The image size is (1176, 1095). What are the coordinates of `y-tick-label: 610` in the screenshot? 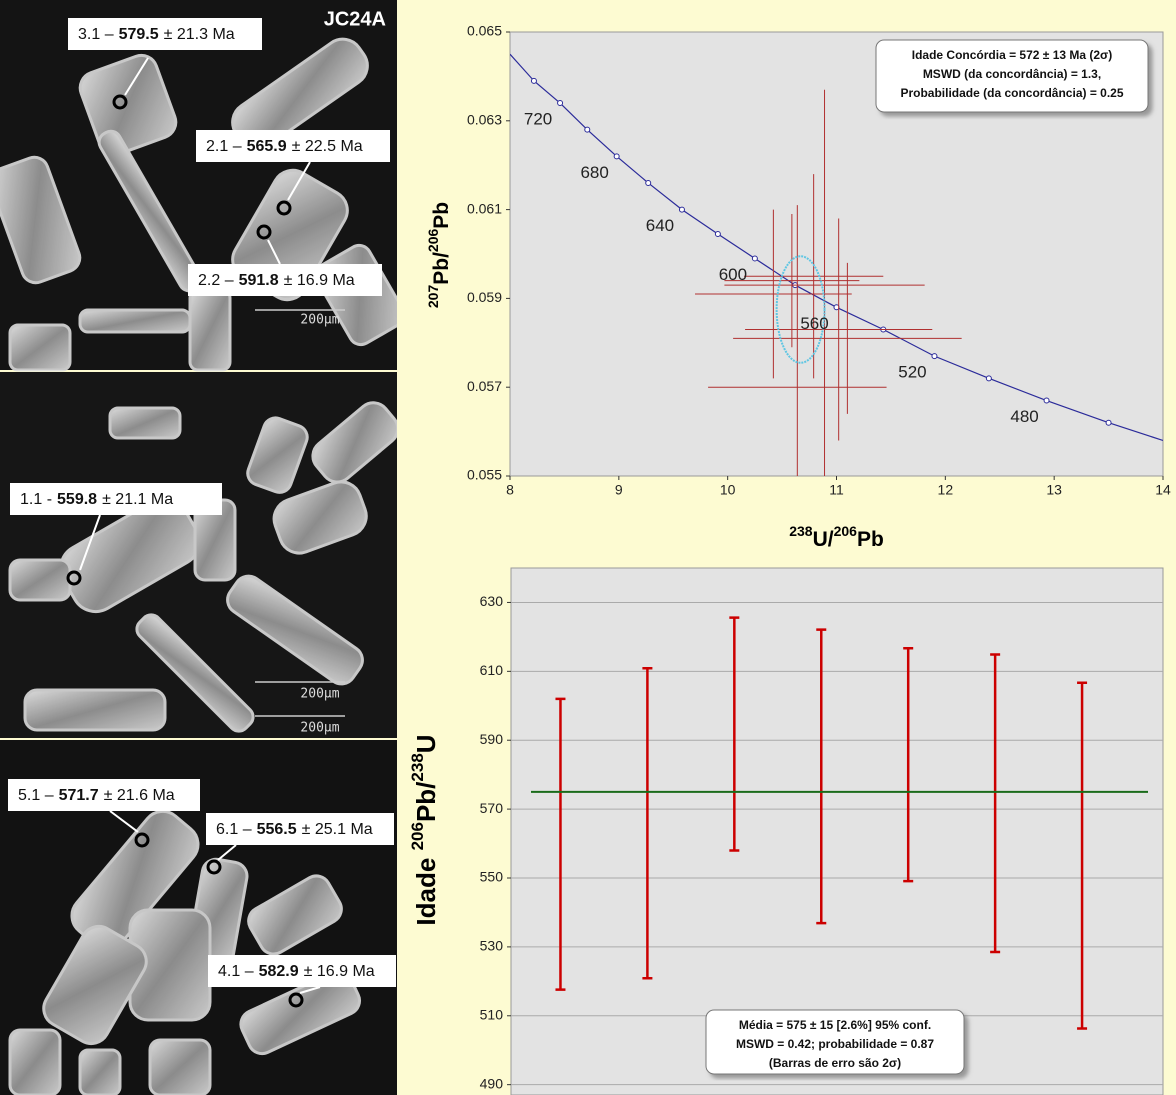 It's located at (492, 670).